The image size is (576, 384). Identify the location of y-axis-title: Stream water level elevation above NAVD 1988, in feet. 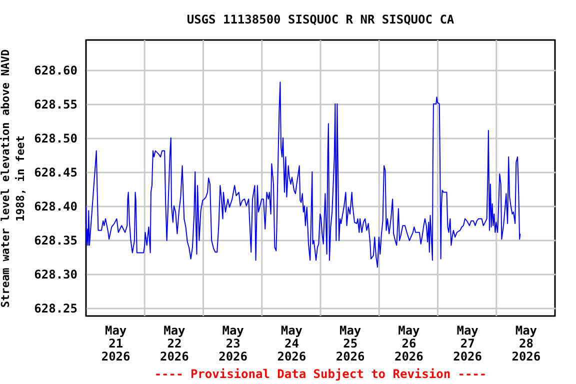
(14, 178).